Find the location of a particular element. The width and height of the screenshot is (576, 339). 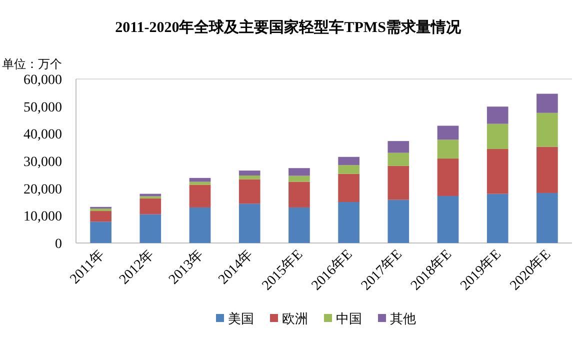

chart-title: 2011-2020年全球及主要国家轻型车TPMS需求量情况 is located at coordinates (288, 27).